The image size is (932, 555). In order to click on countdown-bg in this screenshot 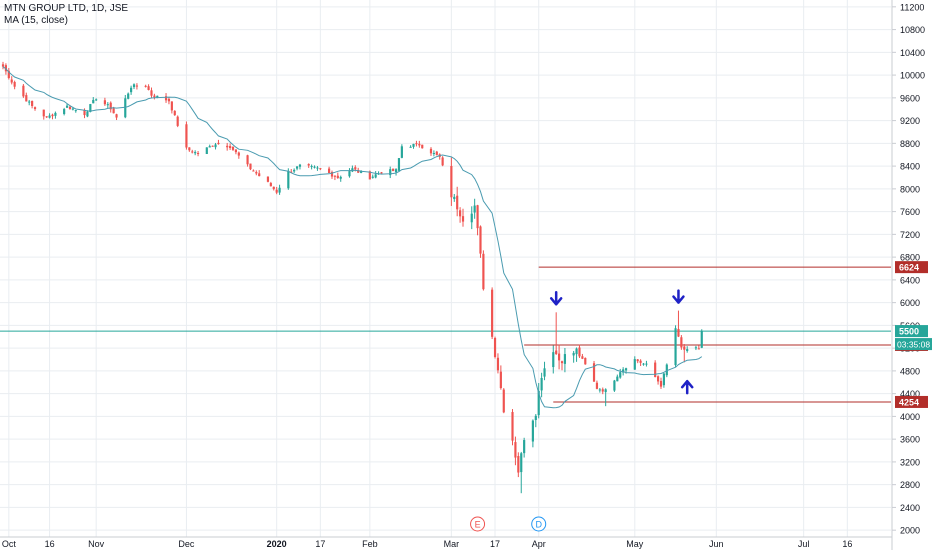, I will do `click(913, 344)`.